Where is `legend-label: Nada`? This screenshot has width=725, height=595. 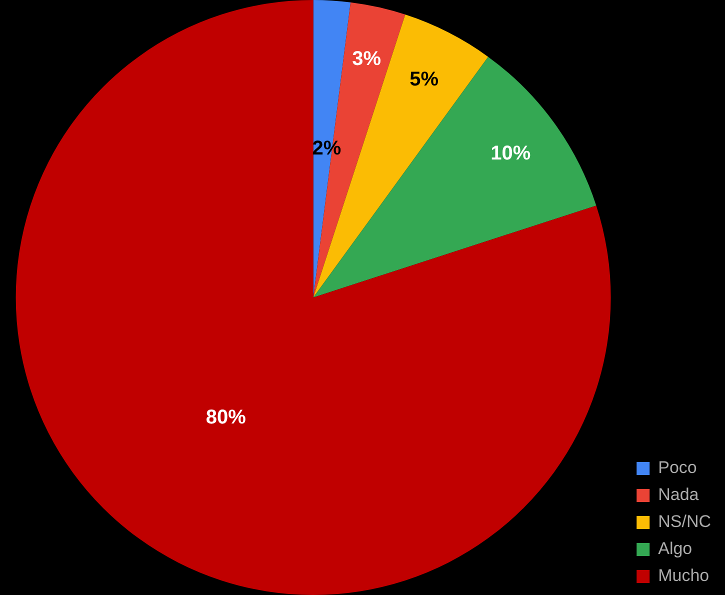 legend-label: Nada is located at coordinates (679, 494).